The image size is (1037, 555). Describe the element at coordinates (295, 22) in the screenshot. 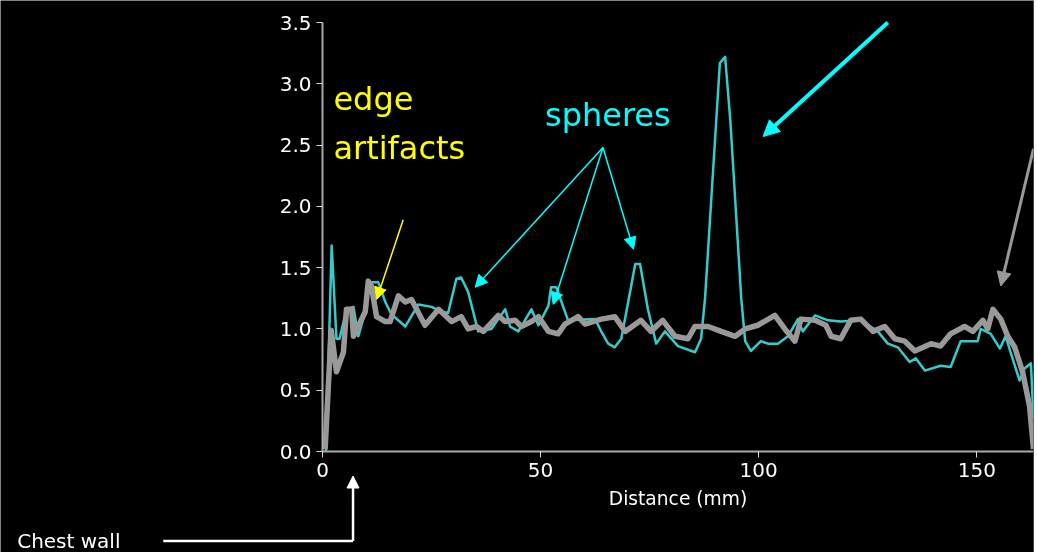

I see `y-tick-label: 3.5` at that location.